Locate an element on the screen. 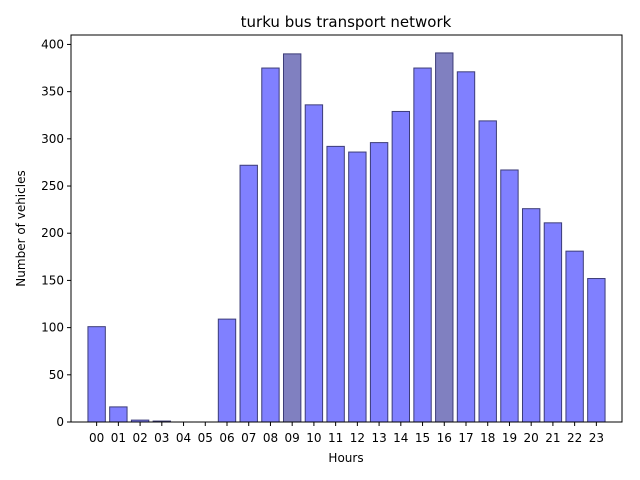  x-tick-label: 01 is located at coordinates (118, 438).